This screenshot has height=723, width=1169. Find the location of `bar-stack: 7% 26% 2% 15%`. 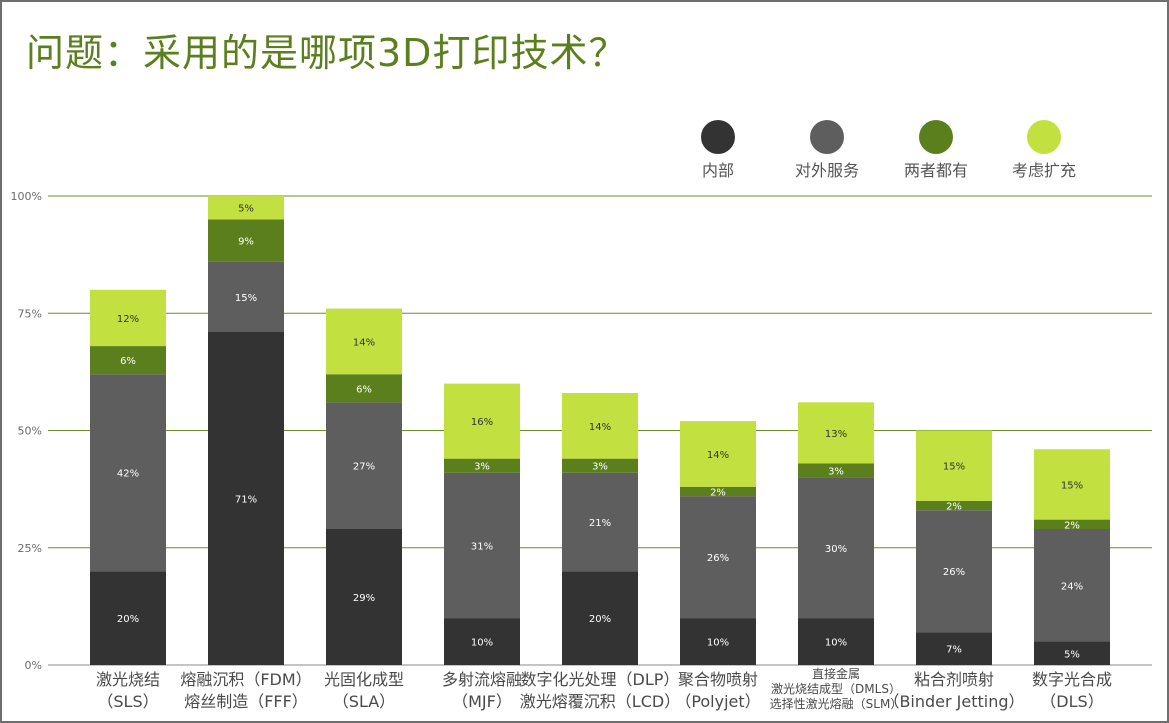

bar-stack: 7% 26% 2% 15% is located at coordinates (954, 547).